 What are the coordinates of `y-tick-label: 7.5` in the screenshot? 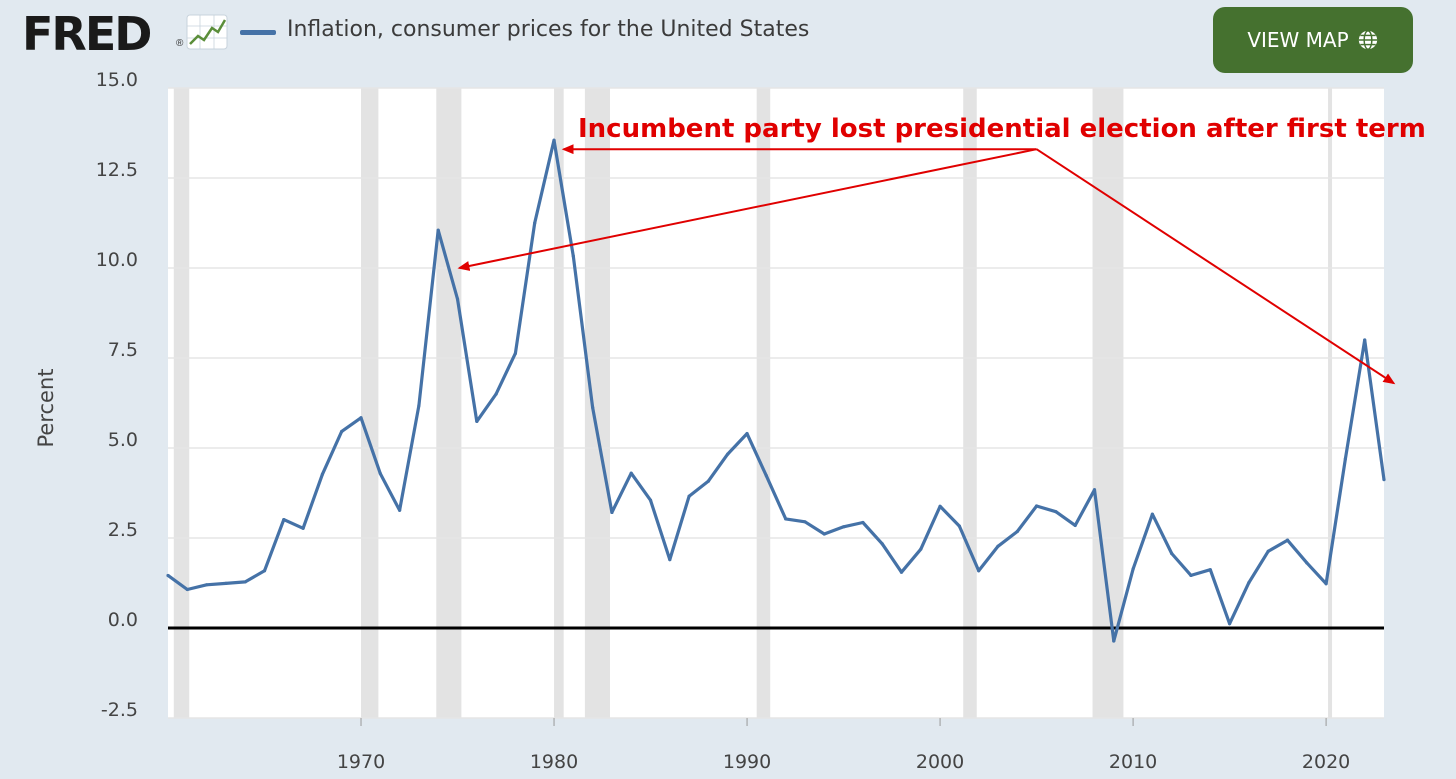 It's located at (123, 350).